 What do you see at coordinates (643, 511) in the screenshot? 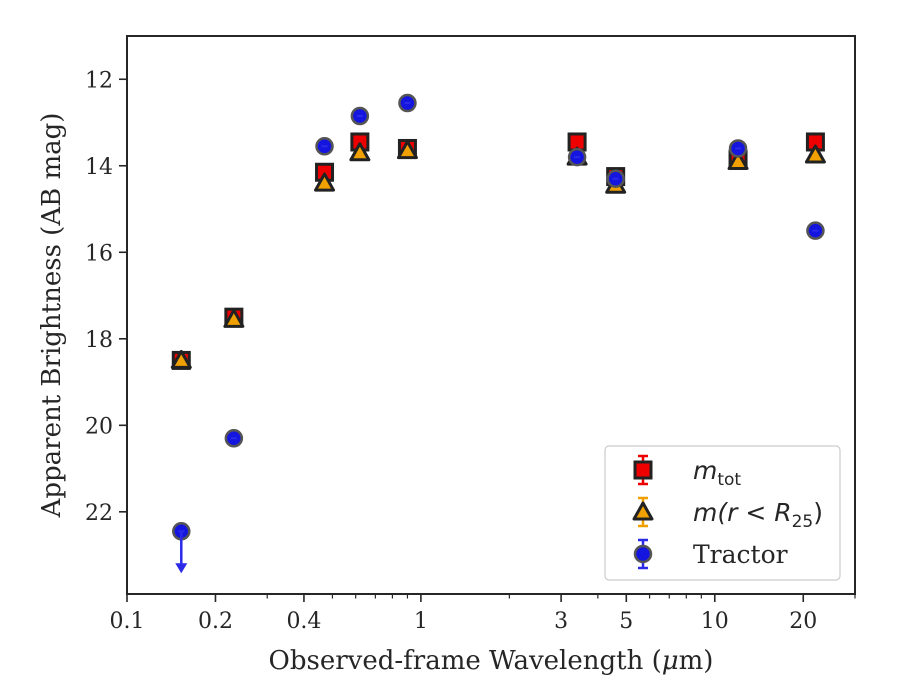
I see `legend-marker-mr25` at bounding box center [643, 511].